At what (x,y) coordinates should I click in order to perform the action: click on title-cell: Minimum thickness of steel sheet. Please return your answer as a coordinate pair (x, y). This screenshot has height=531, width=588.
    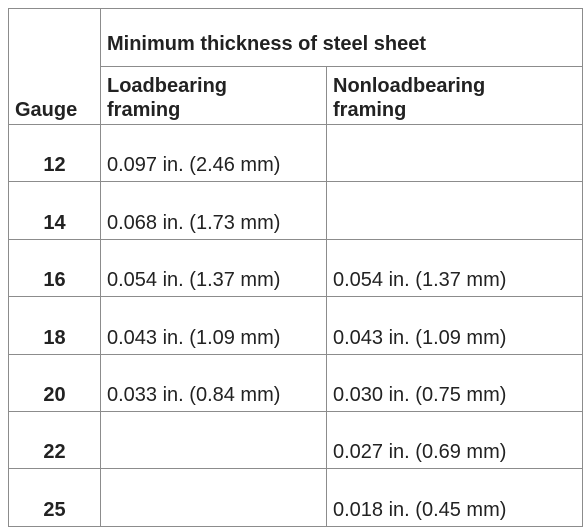
    Looking at the image, I should click on (341, 37).